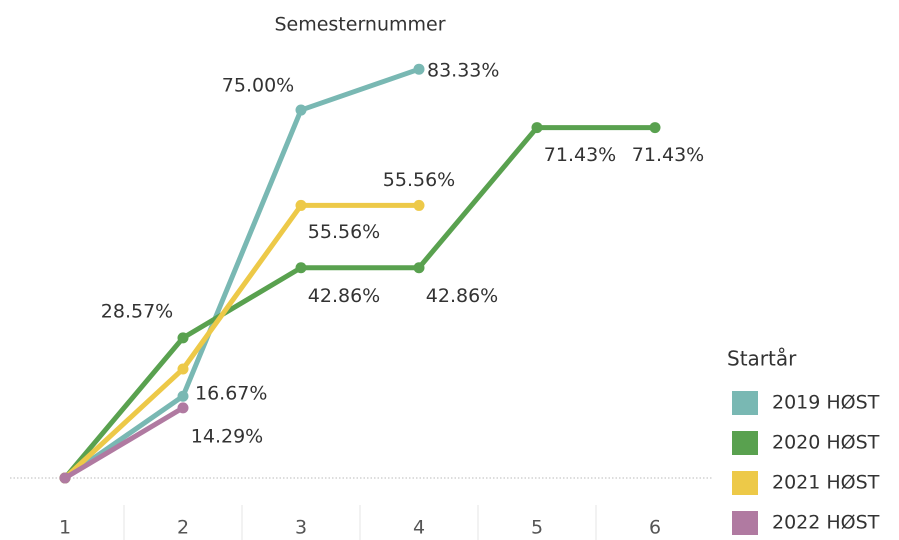  What do you see at coordinates (826, 523) in the screenshot?
I see `legend-label: 2022 HØST` at bounding box center [826, 523].